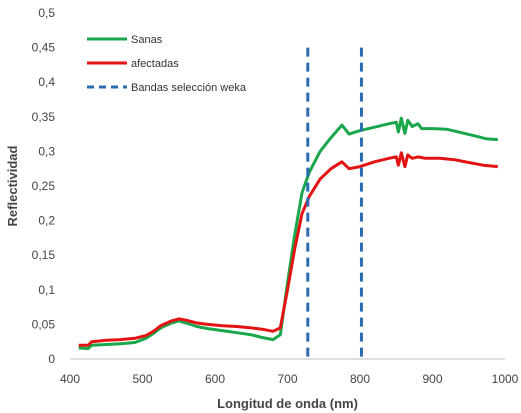  What do you see at coordinates (44, 117) in the screenshot?
I see `y-tick-label: 0,35` at bounding box center [44, 117].